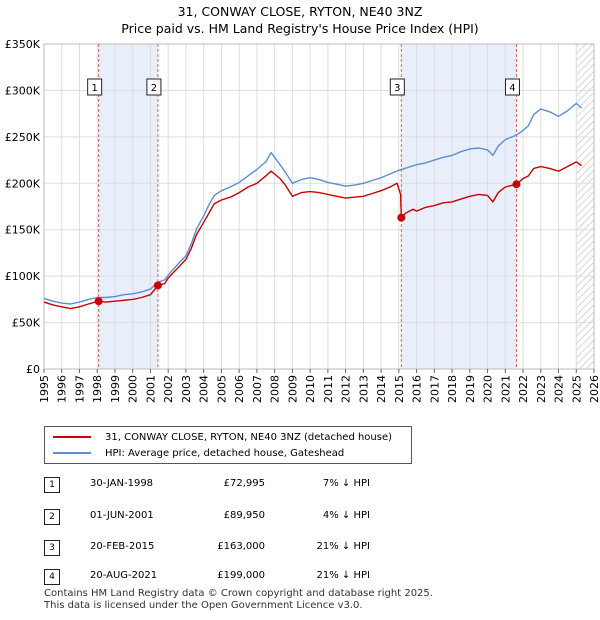 The height and width of the screenshot is (620, 600). Describe the element at coordinates (300, 549) in the screenshot. I see `transaction-row: 3 20-FEB-2015 £163,000 21% ↓ HPI` at that location.